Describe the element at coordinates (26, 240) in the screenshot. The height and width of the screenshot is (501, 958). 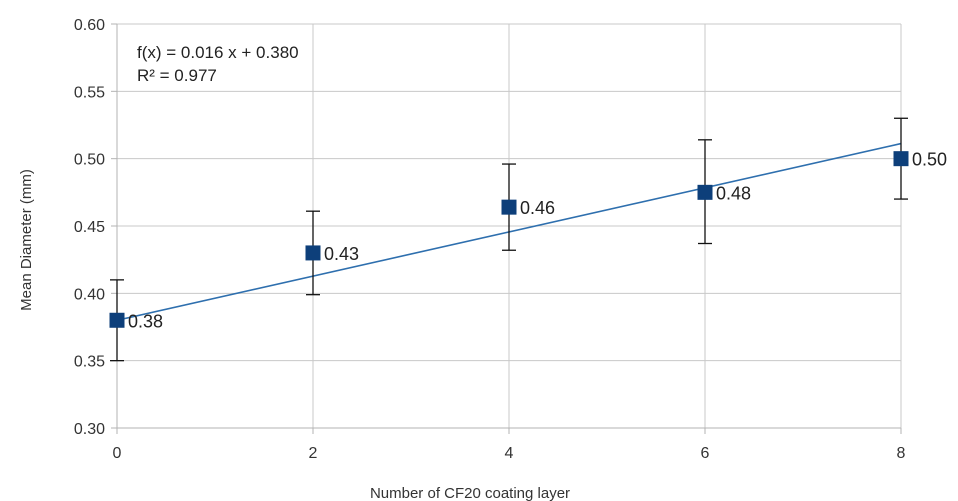
I see `y-axis-title: Mean Diameter (mm)` at that location.